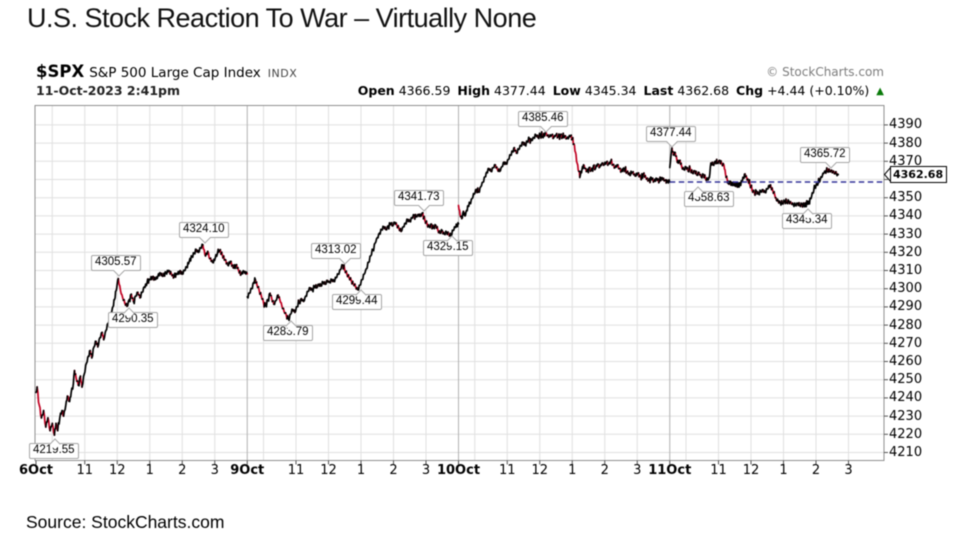 This screenshot has height=542, width=960. I want to click on y-axis-label: 4310, so click(906, 270).